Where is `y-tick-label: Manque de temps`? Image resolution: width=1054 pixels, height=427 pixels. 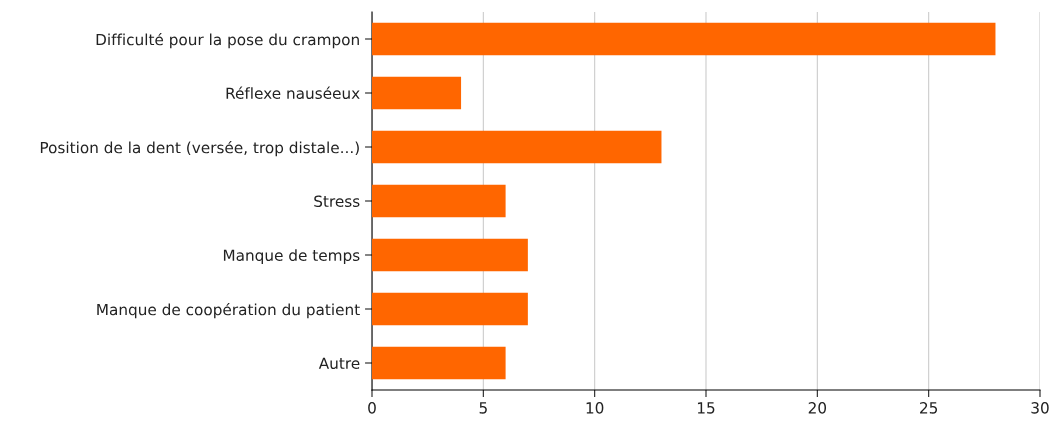
y-tick-label: Manque de temps is located at coordinates (291, 256).